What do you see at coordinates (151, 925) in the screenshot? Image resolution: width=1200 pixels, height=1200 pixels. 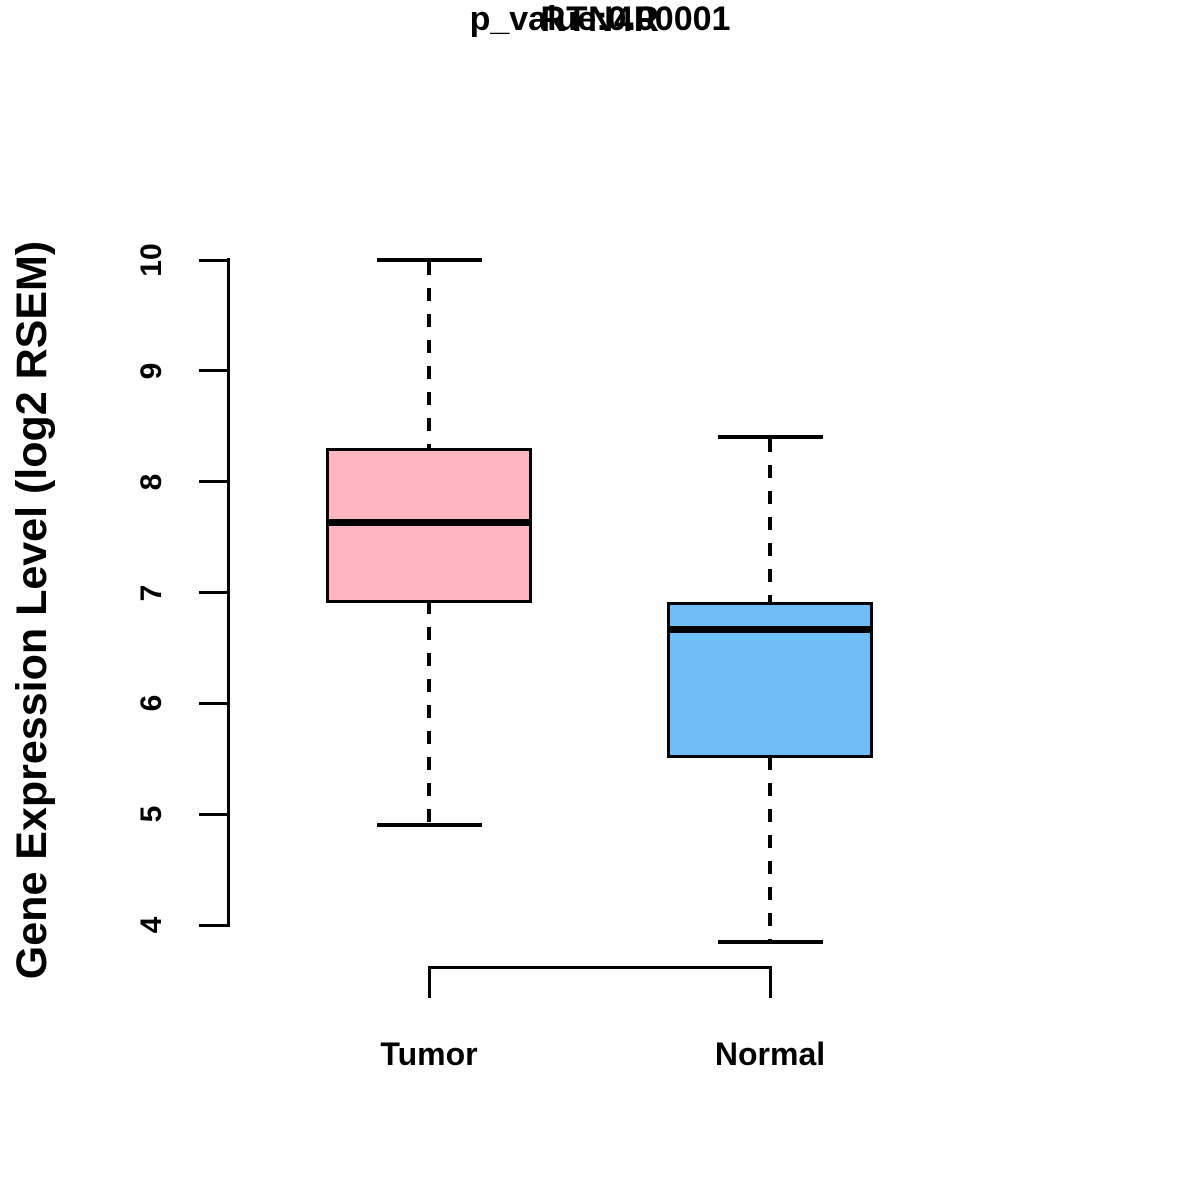 I see `y-axis-tick-label: 4` at bounding box center [151, 925].